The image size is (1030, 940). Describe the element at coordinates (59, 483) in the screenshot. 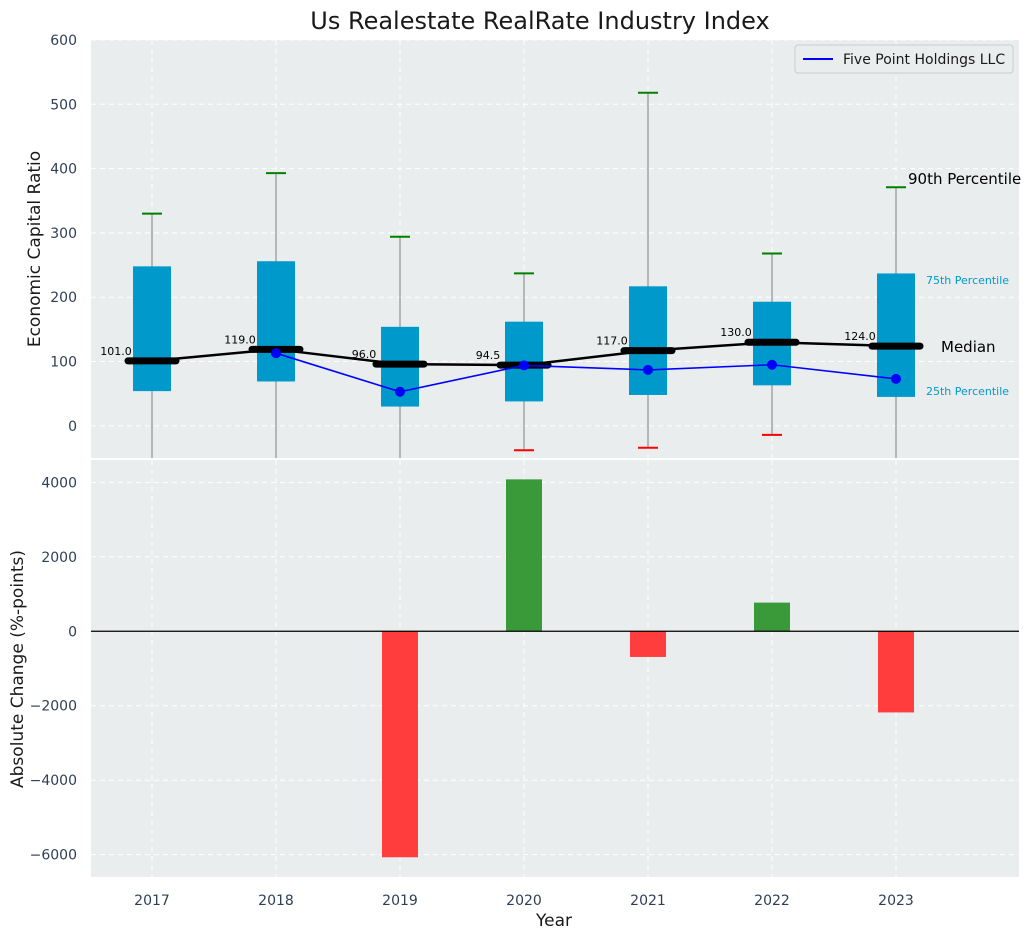

I see `bottom-ytick-label: 4000` at that location.